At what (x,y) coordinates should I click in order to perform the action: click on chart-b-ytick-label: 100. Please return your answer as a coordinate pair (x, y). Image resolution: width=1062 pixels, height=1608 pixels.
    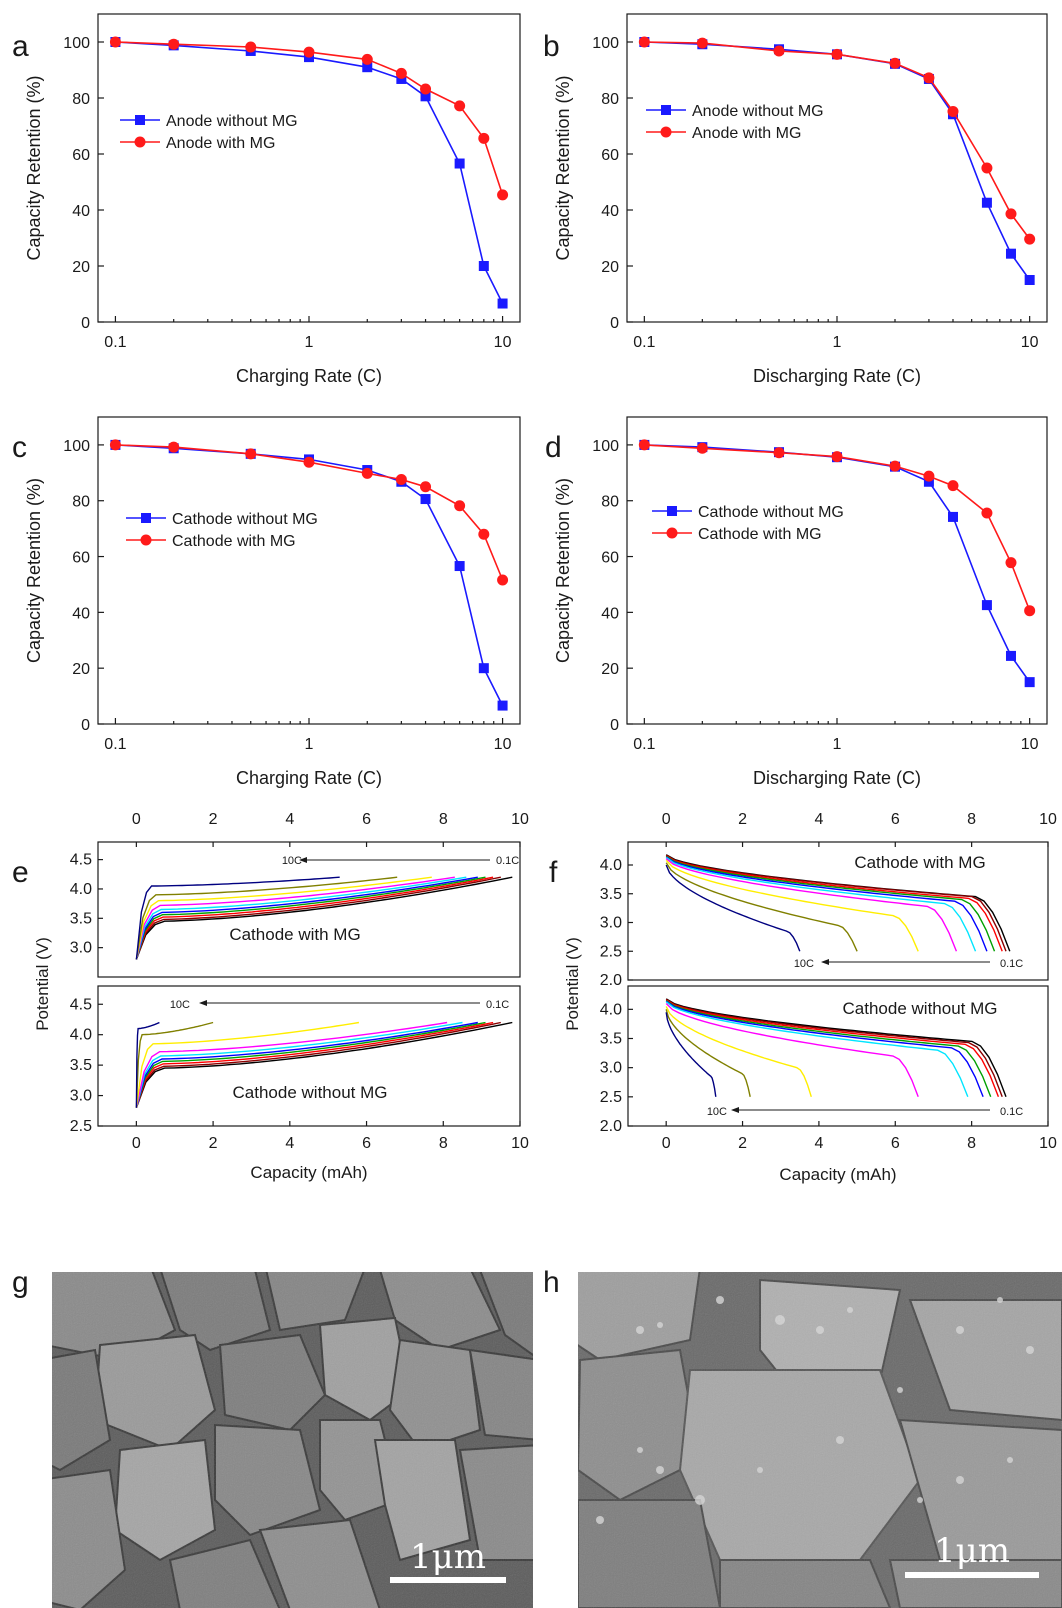
    Looking at the image, I should click on (605, 43).